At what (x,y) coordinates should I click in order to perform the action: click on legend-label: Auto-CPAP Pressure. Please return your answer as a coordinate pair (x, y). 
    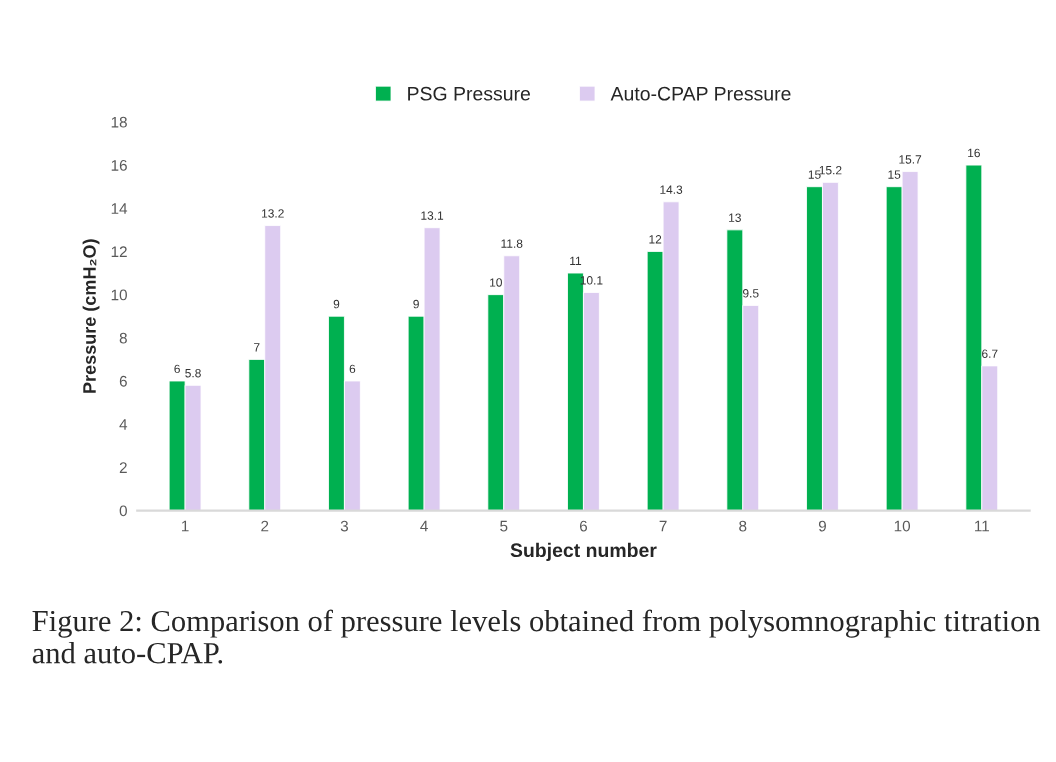
    Looking at the image, I should click on (700, 93).